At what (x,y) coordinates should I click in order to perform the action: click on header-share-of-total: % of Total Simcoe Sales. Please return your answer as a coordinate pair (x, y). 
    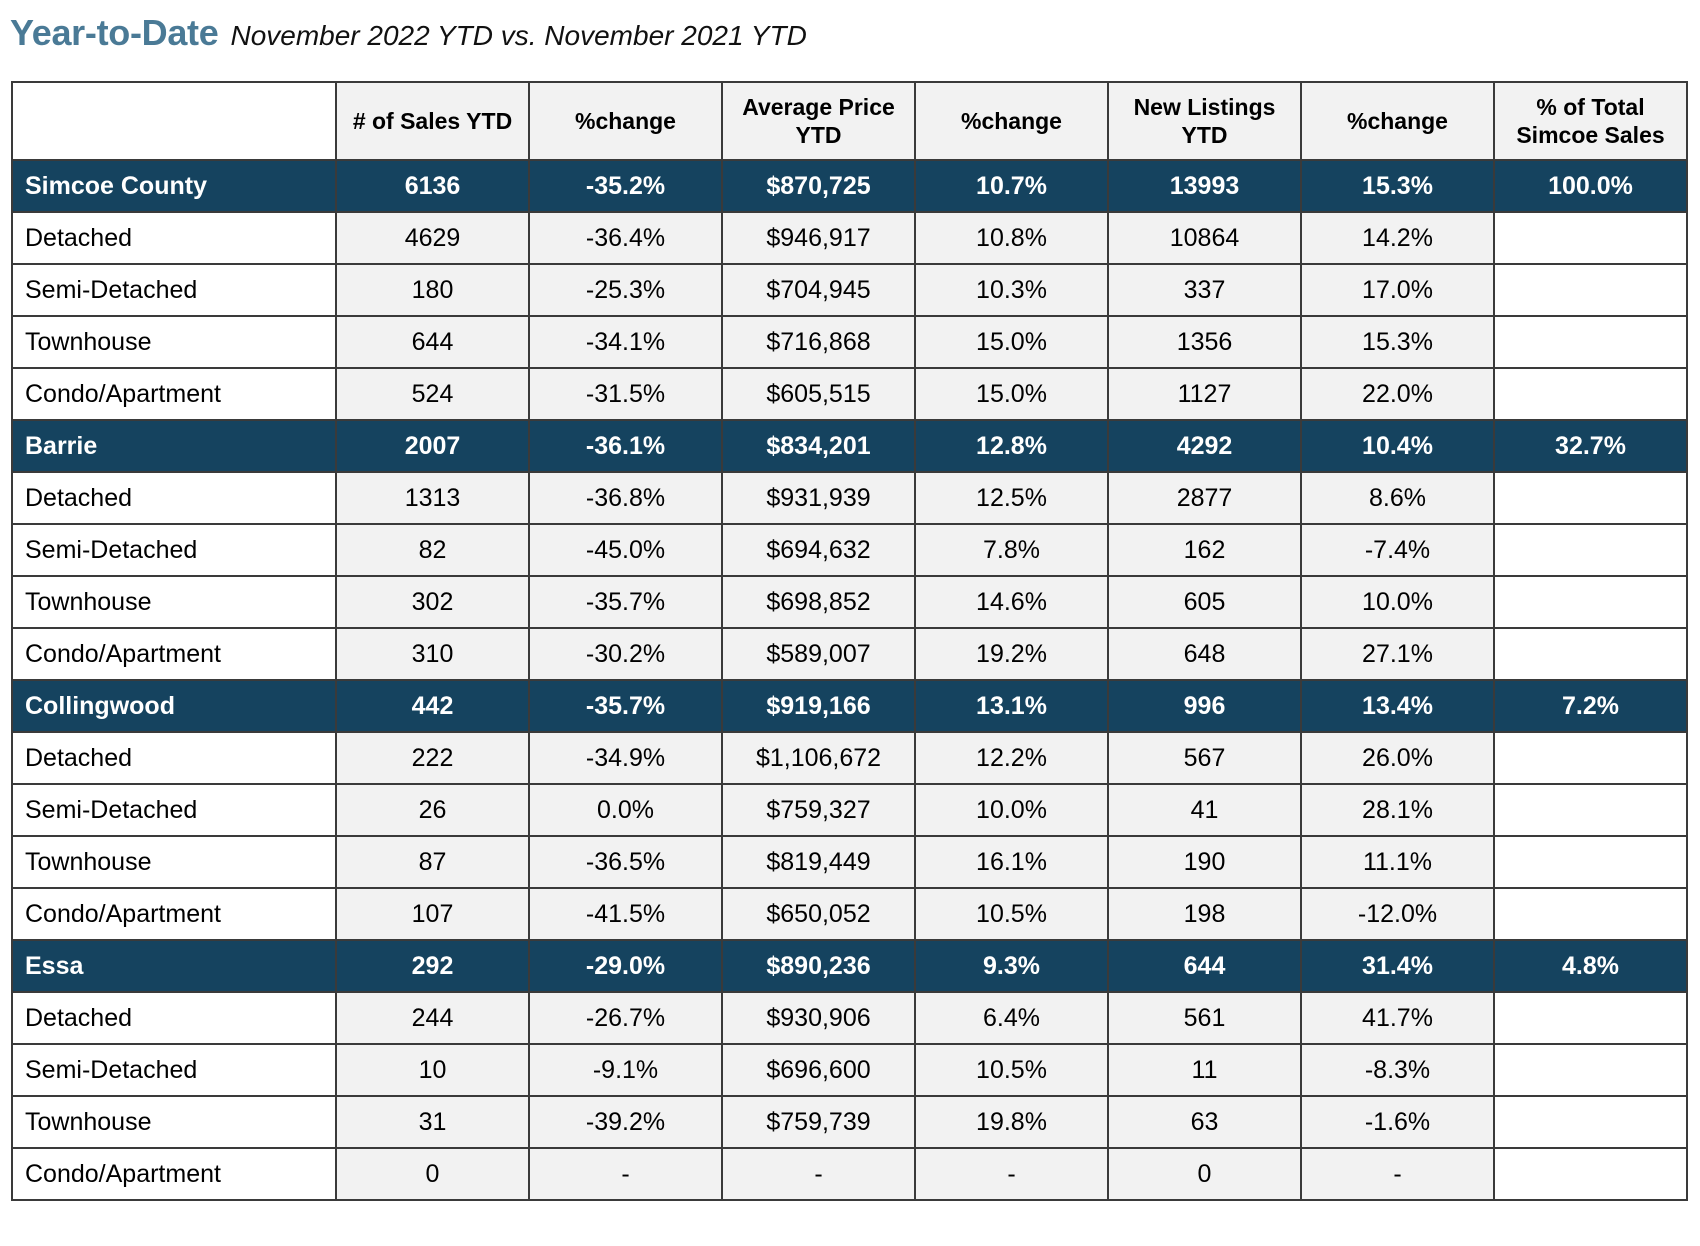
    Looking at the image, I should click on (1590, 121).